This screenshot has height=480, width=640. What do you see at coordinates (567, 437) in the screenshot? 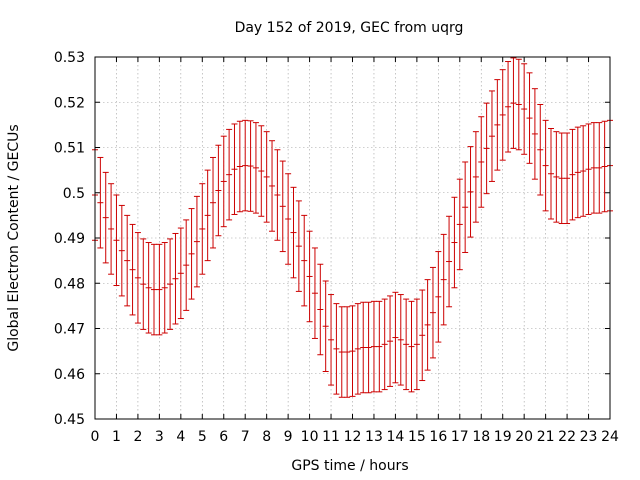
I see `x-tick-label: 22` at bounding box center [567, 437].